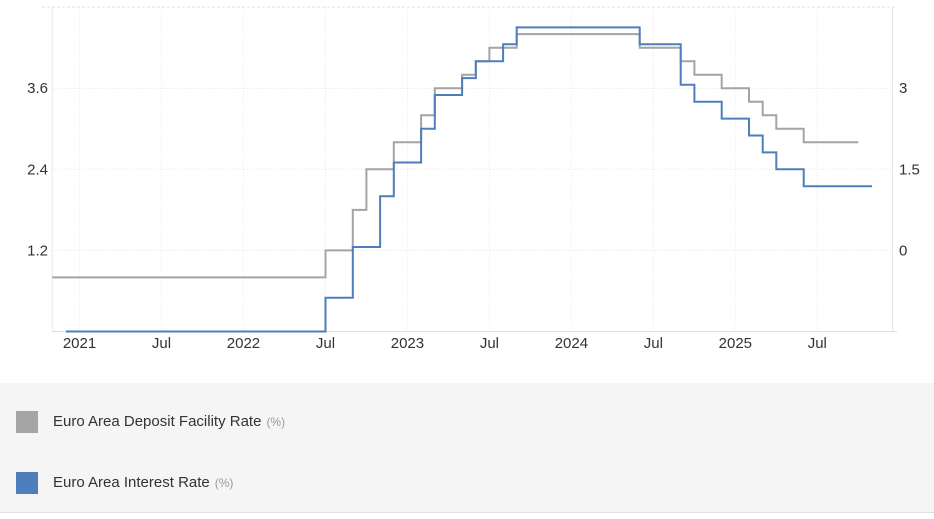  What do you see at coordinates (131, 482) in the screenshot?
I see `legend-label-interest-rate: Euro Area Interest Rate` at bounding box center [131, 482].